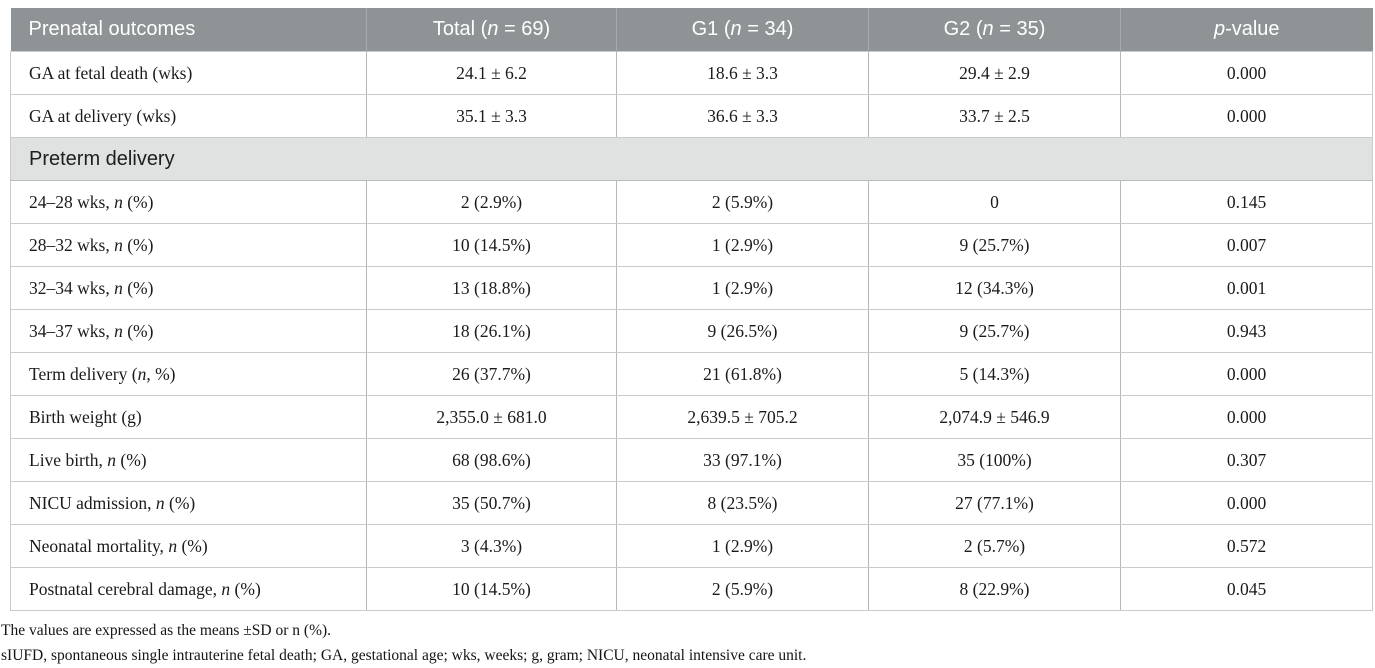 The width and height of the screenshot is (1375, 668). What do you see at coordinates (742, 73) in the screenshot?
I see `value-cell: 18.6 ± 3.3` at bounding box center [742, 73].